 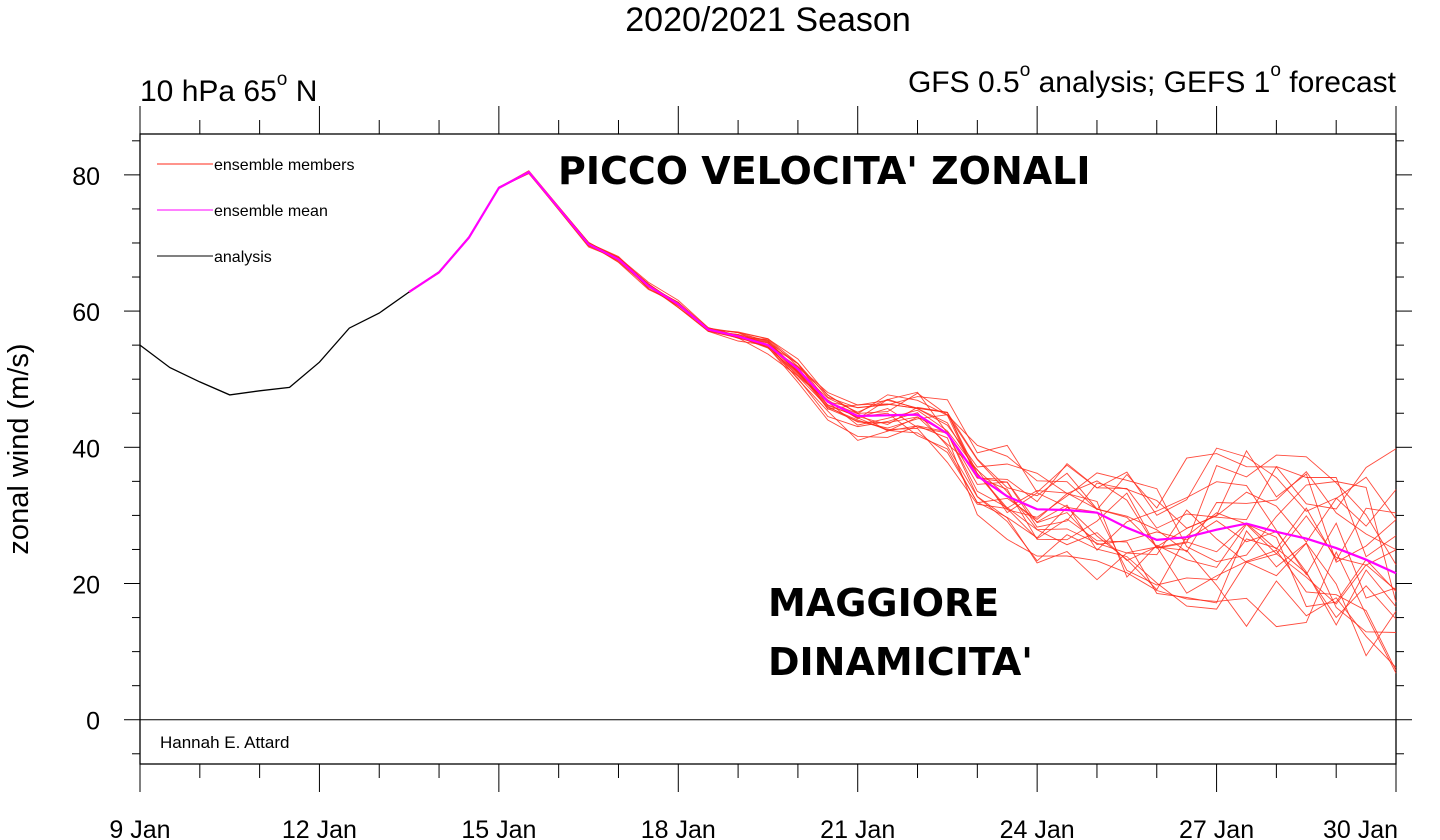 I want to click on subtitle-left: 10 hPa 65o N, so click(x=228, y=88).